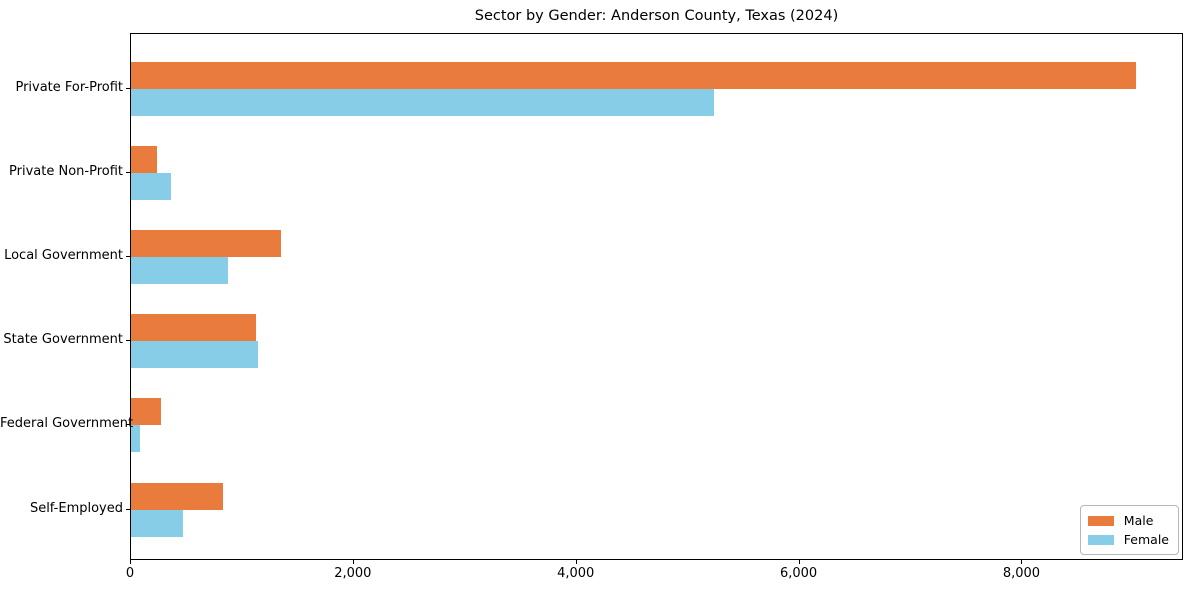  Describe the element at coordinates (1021, 573) in the screenshot. I see `x-tick-label-8-000: 8,000` at that location.